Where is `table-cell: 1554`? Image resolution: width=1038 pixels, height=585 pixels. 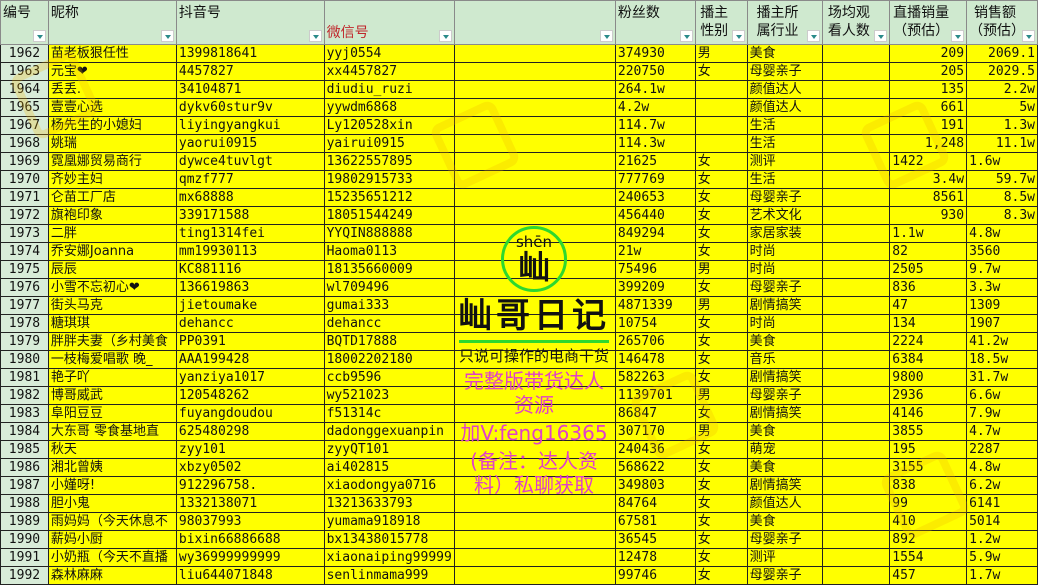
table-cell: 1554 is located at coordinates (928, 557).